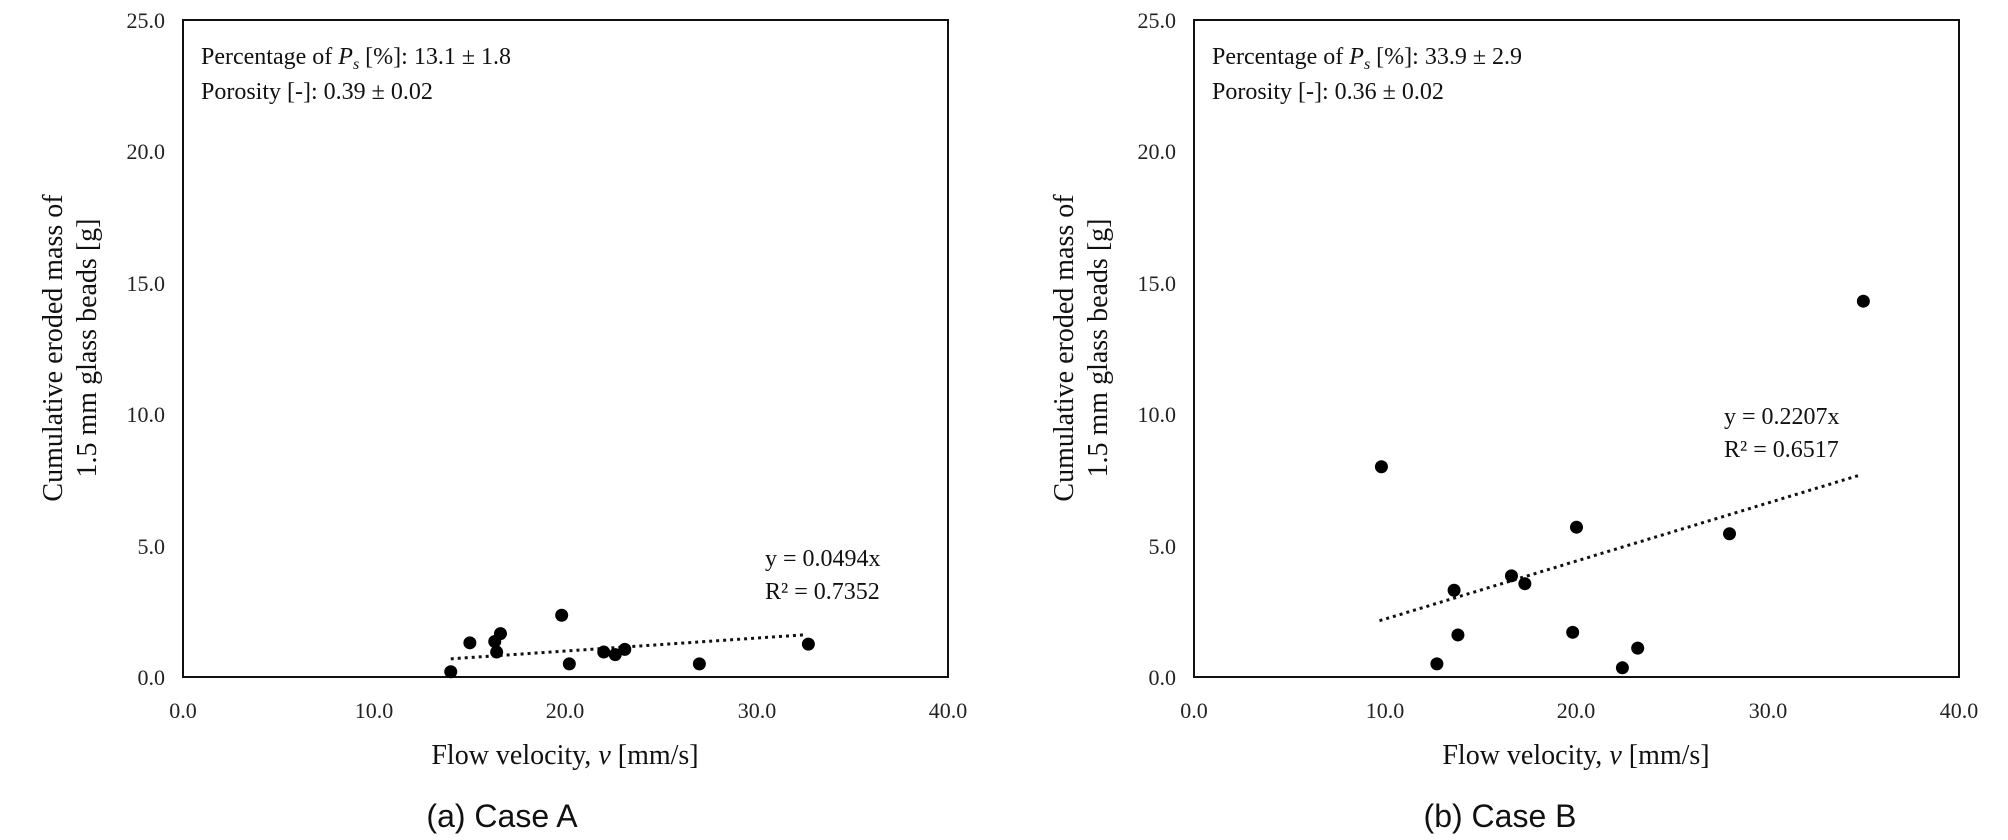 This screenshot has width=2008, height=840. I want to click on chart-a-ytick-4: 20.0, so click(146, 151).